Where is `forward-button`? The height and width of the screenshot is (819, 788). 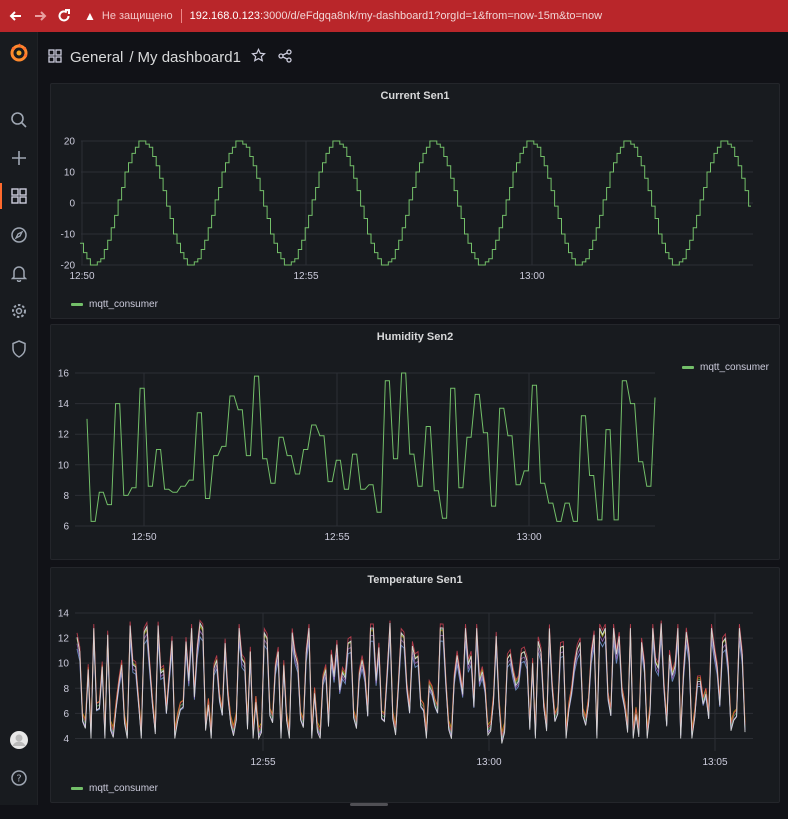 forward-button is located at coordinates (40, 16).